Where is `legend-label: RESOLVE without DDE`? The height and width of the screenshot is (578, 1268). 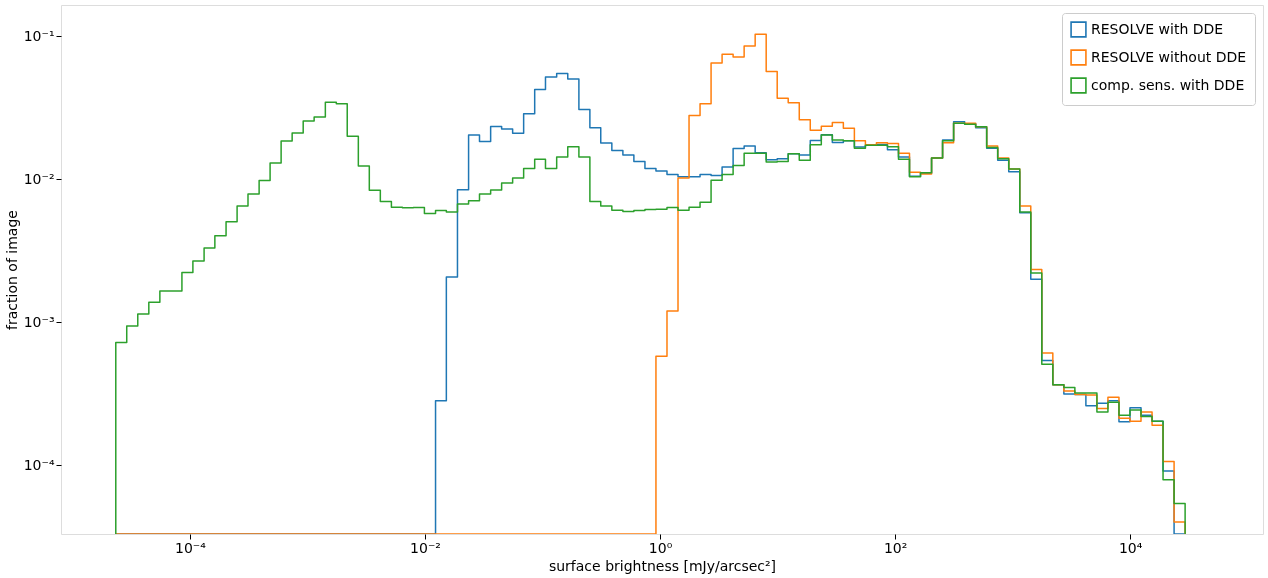
legend-label: RESOLVE without DDE is located at coordinates (1169, 56).